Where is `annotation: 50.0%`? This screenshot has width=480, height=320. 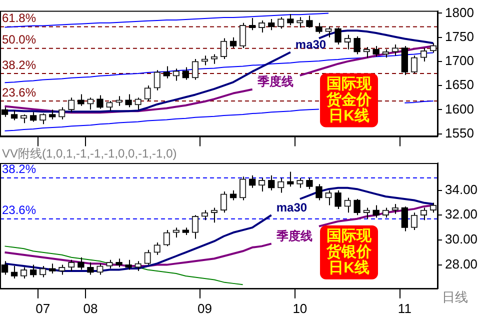 annotation: 50.0% is located at coordinates (19, 39).